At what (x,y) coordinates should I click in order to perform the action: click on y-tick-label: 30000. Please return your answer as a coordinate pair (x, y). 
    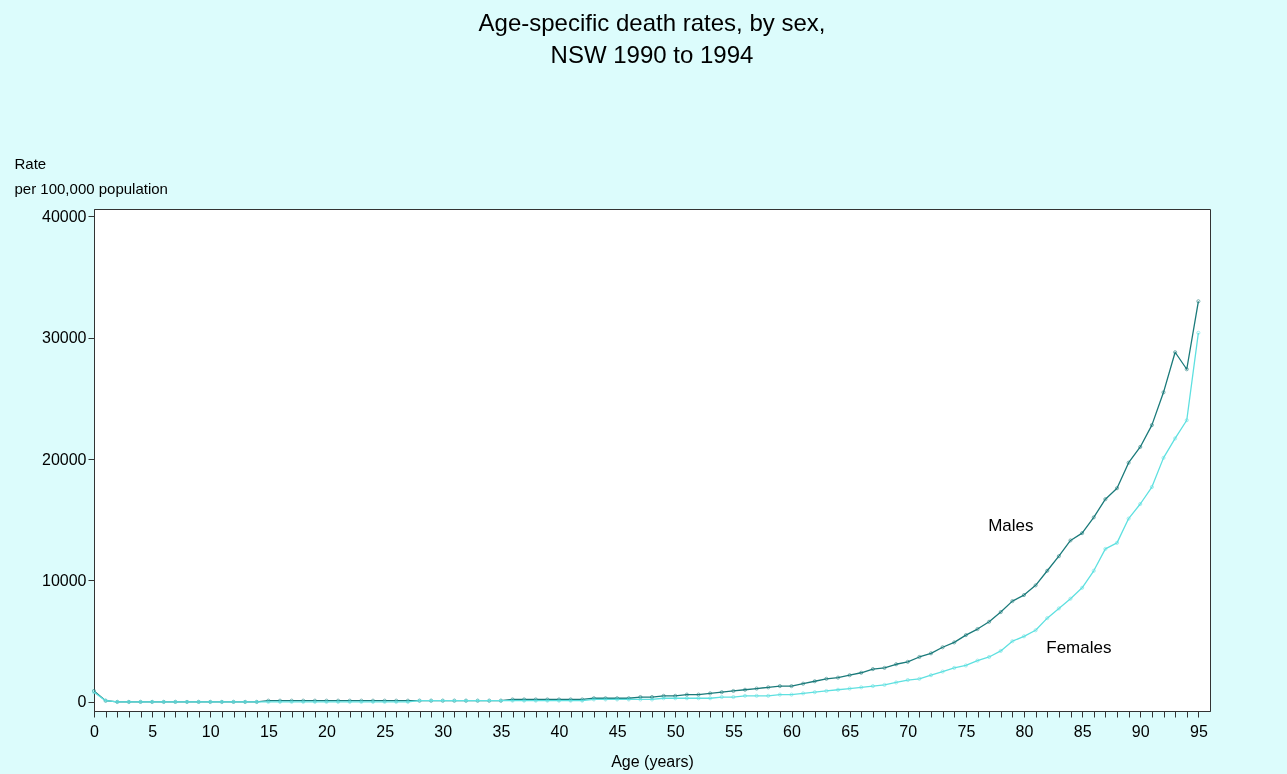
    Looking at the image, I should click on (64, 338).